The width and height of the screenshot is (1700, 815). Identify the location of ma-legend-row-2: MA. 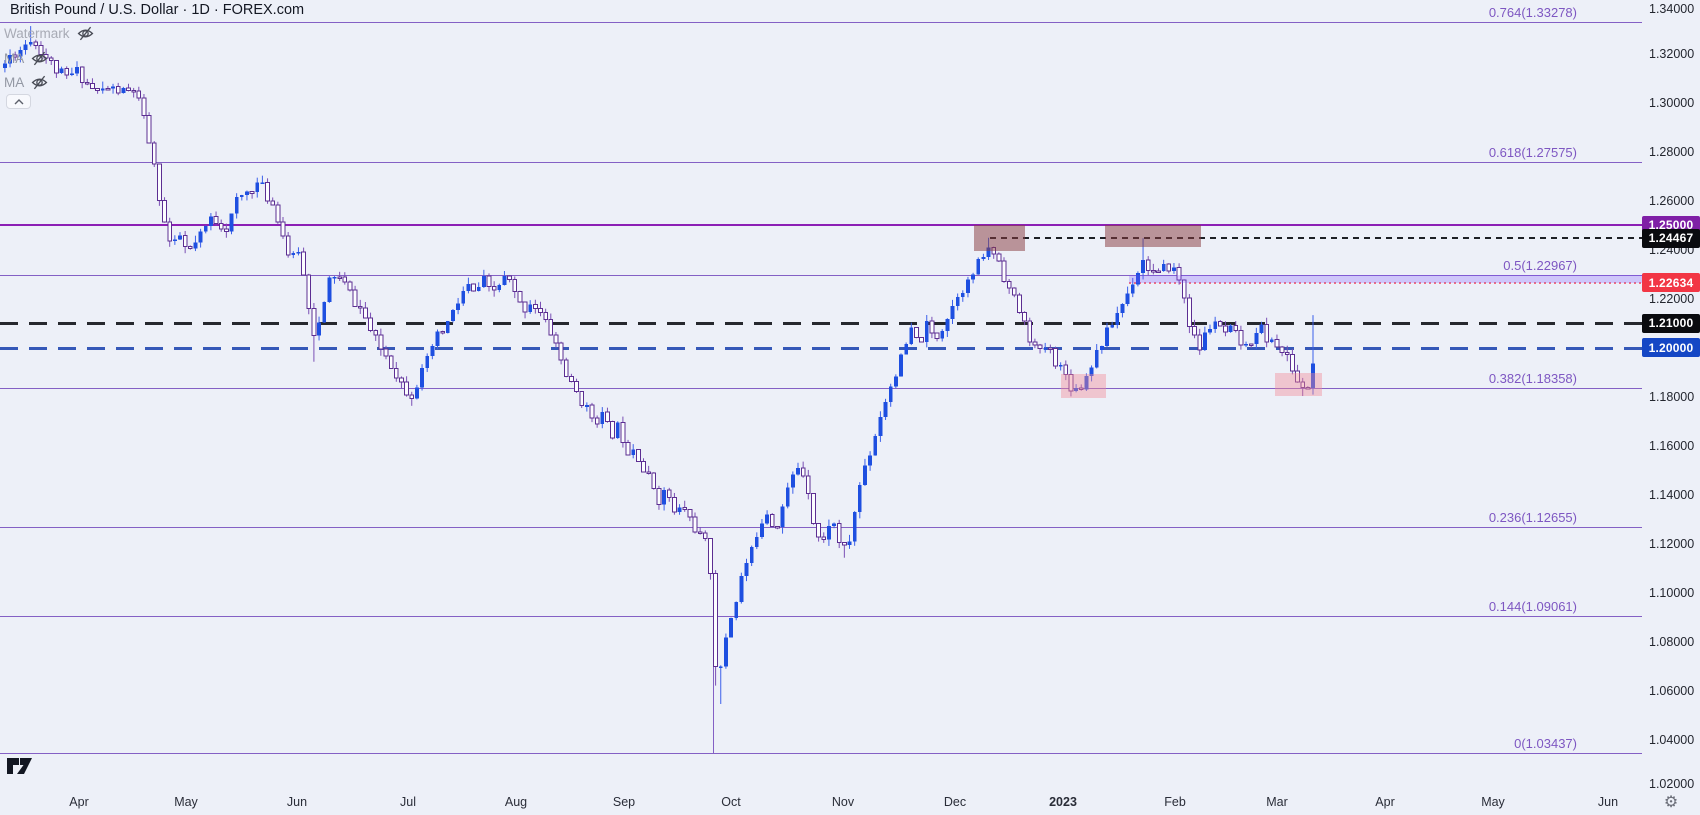
(26, 82).